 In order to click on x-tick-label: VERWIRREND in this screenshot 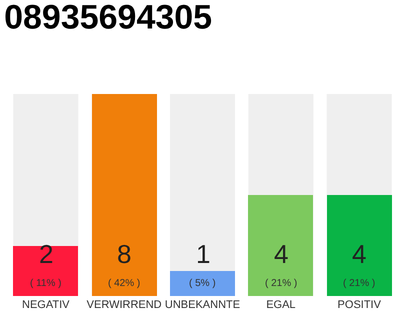, I will do `click(124, 305)`.